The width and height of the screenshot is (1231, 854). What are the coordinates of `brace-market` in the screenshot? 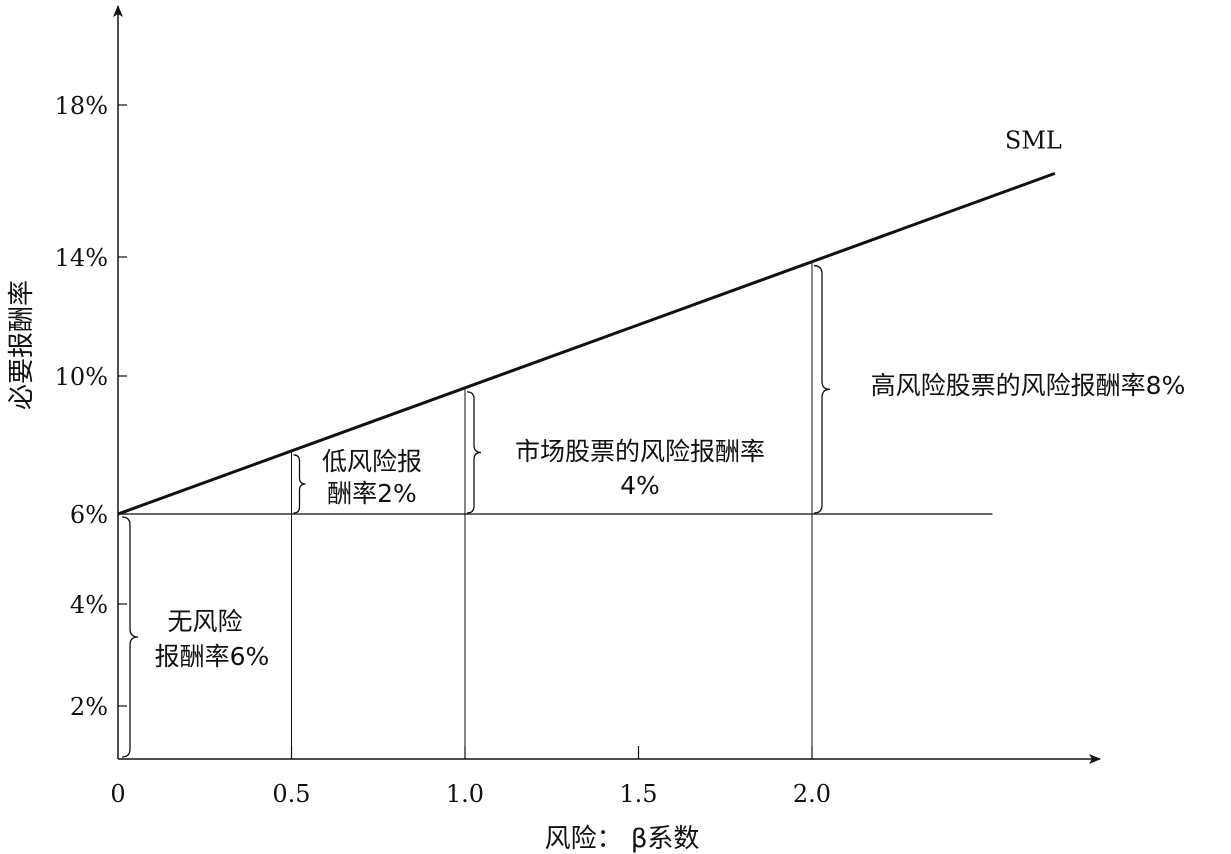 It's located at (474, 452).